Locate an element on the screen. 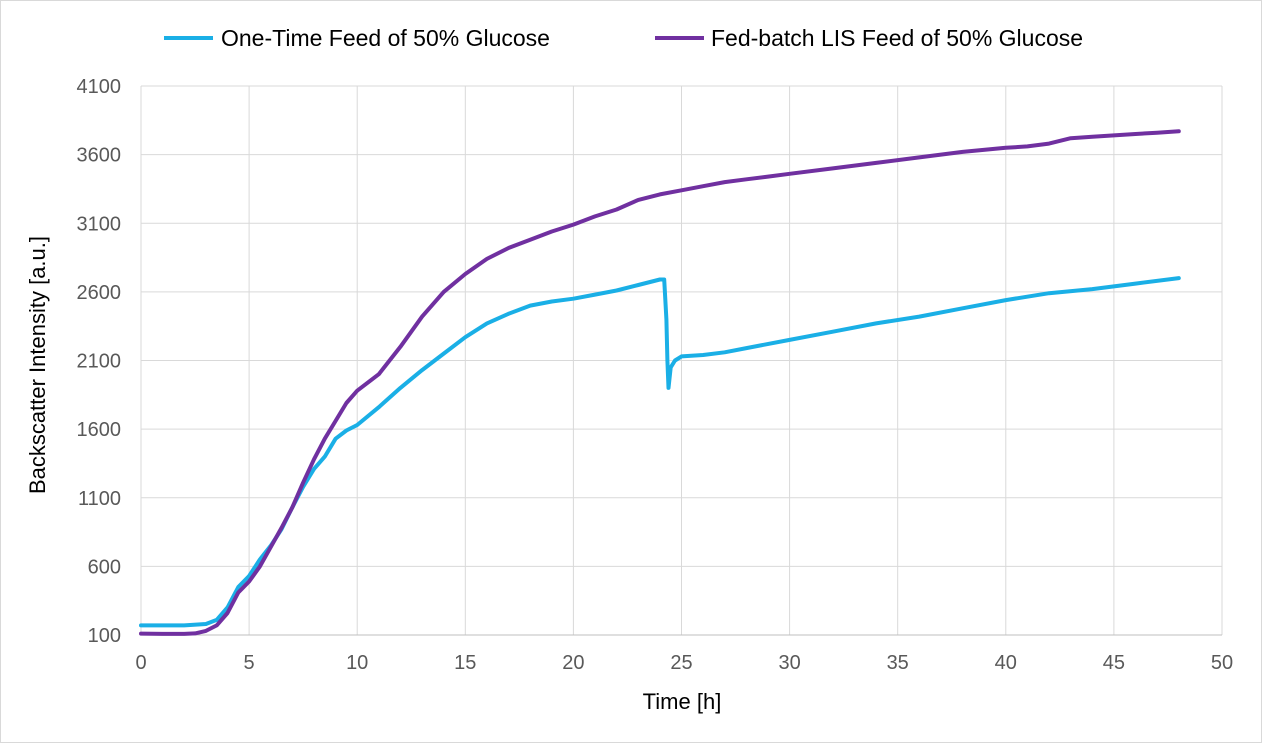 The height and width of the screenshot is (744, 1262). x-axis-title: Time [h] is located at coordinates (682, 701).